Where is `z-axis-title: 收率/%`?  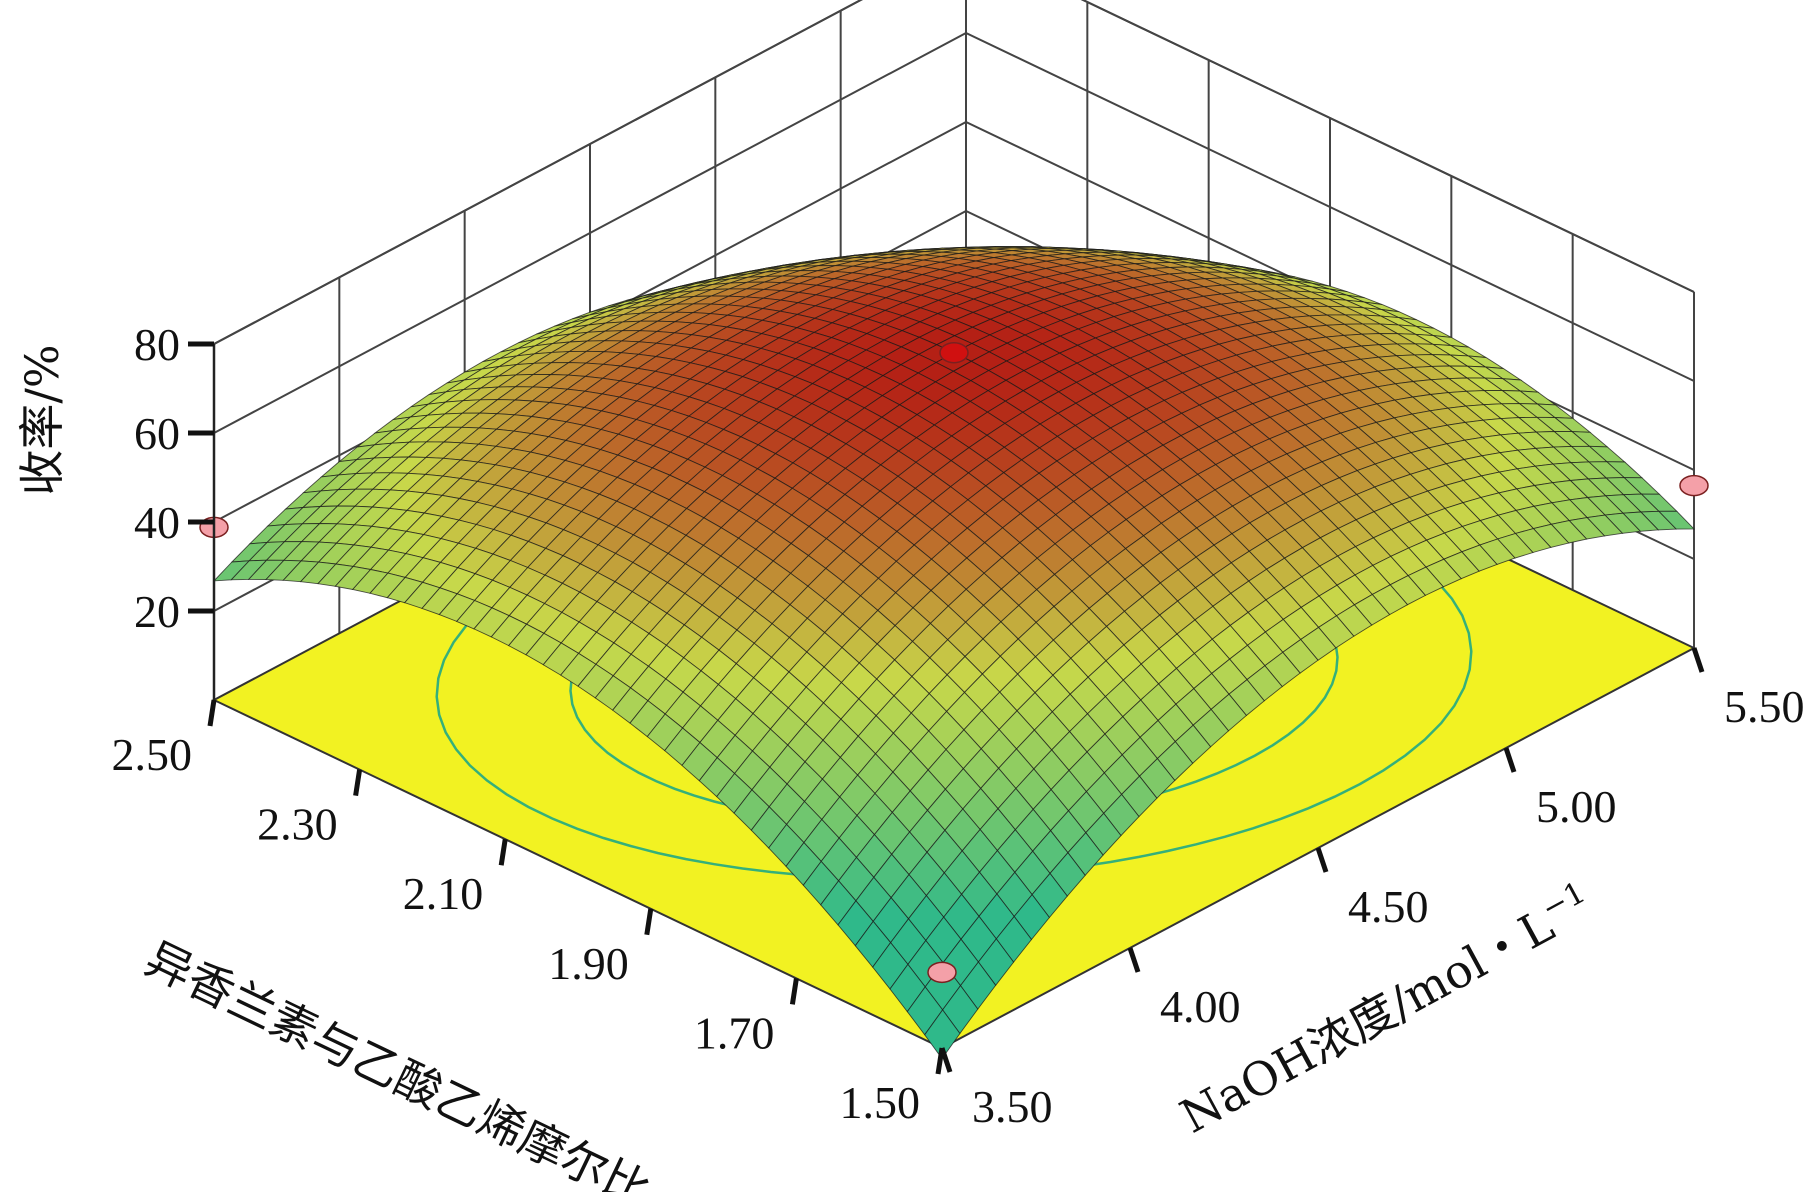 z-axis-title: 收率/% is located at coordinates (42, 419).